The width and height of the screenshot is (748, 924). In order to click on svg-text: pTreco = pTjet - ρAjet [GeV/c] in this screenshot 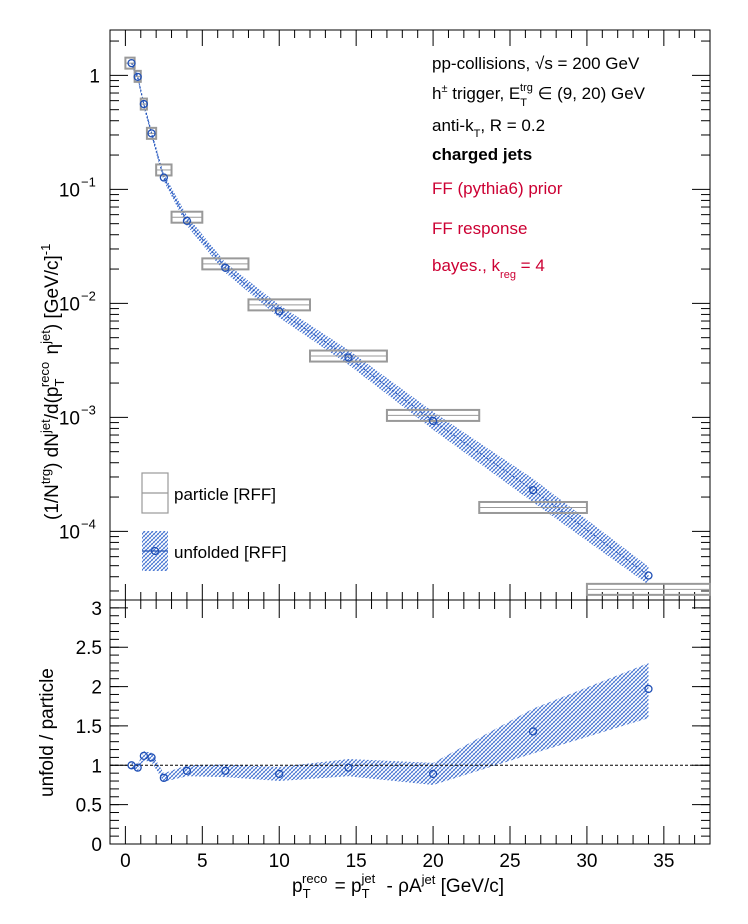, I will do `click(398, 886)`.